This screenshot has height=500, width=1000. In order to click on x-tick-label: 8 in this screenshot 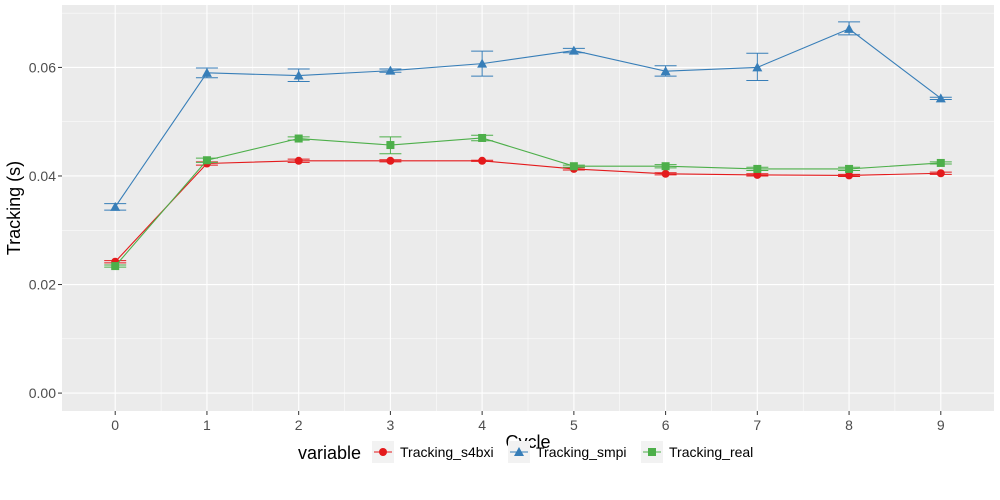, I will do `click(849, 425)`.